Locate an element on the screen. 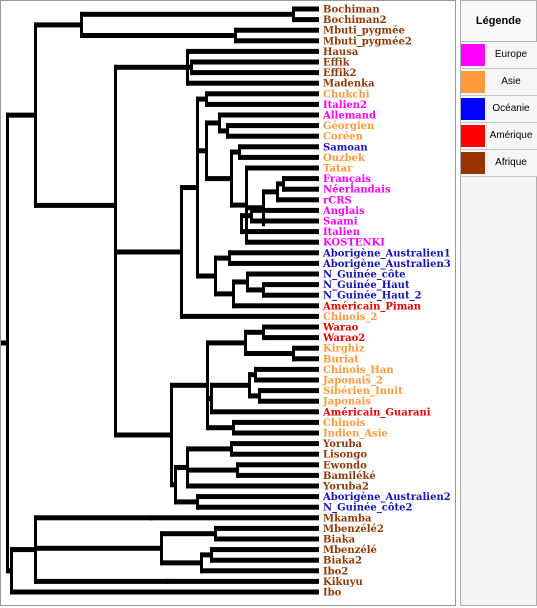  legend-swatch-amerique is located at coordinates (473, 136).